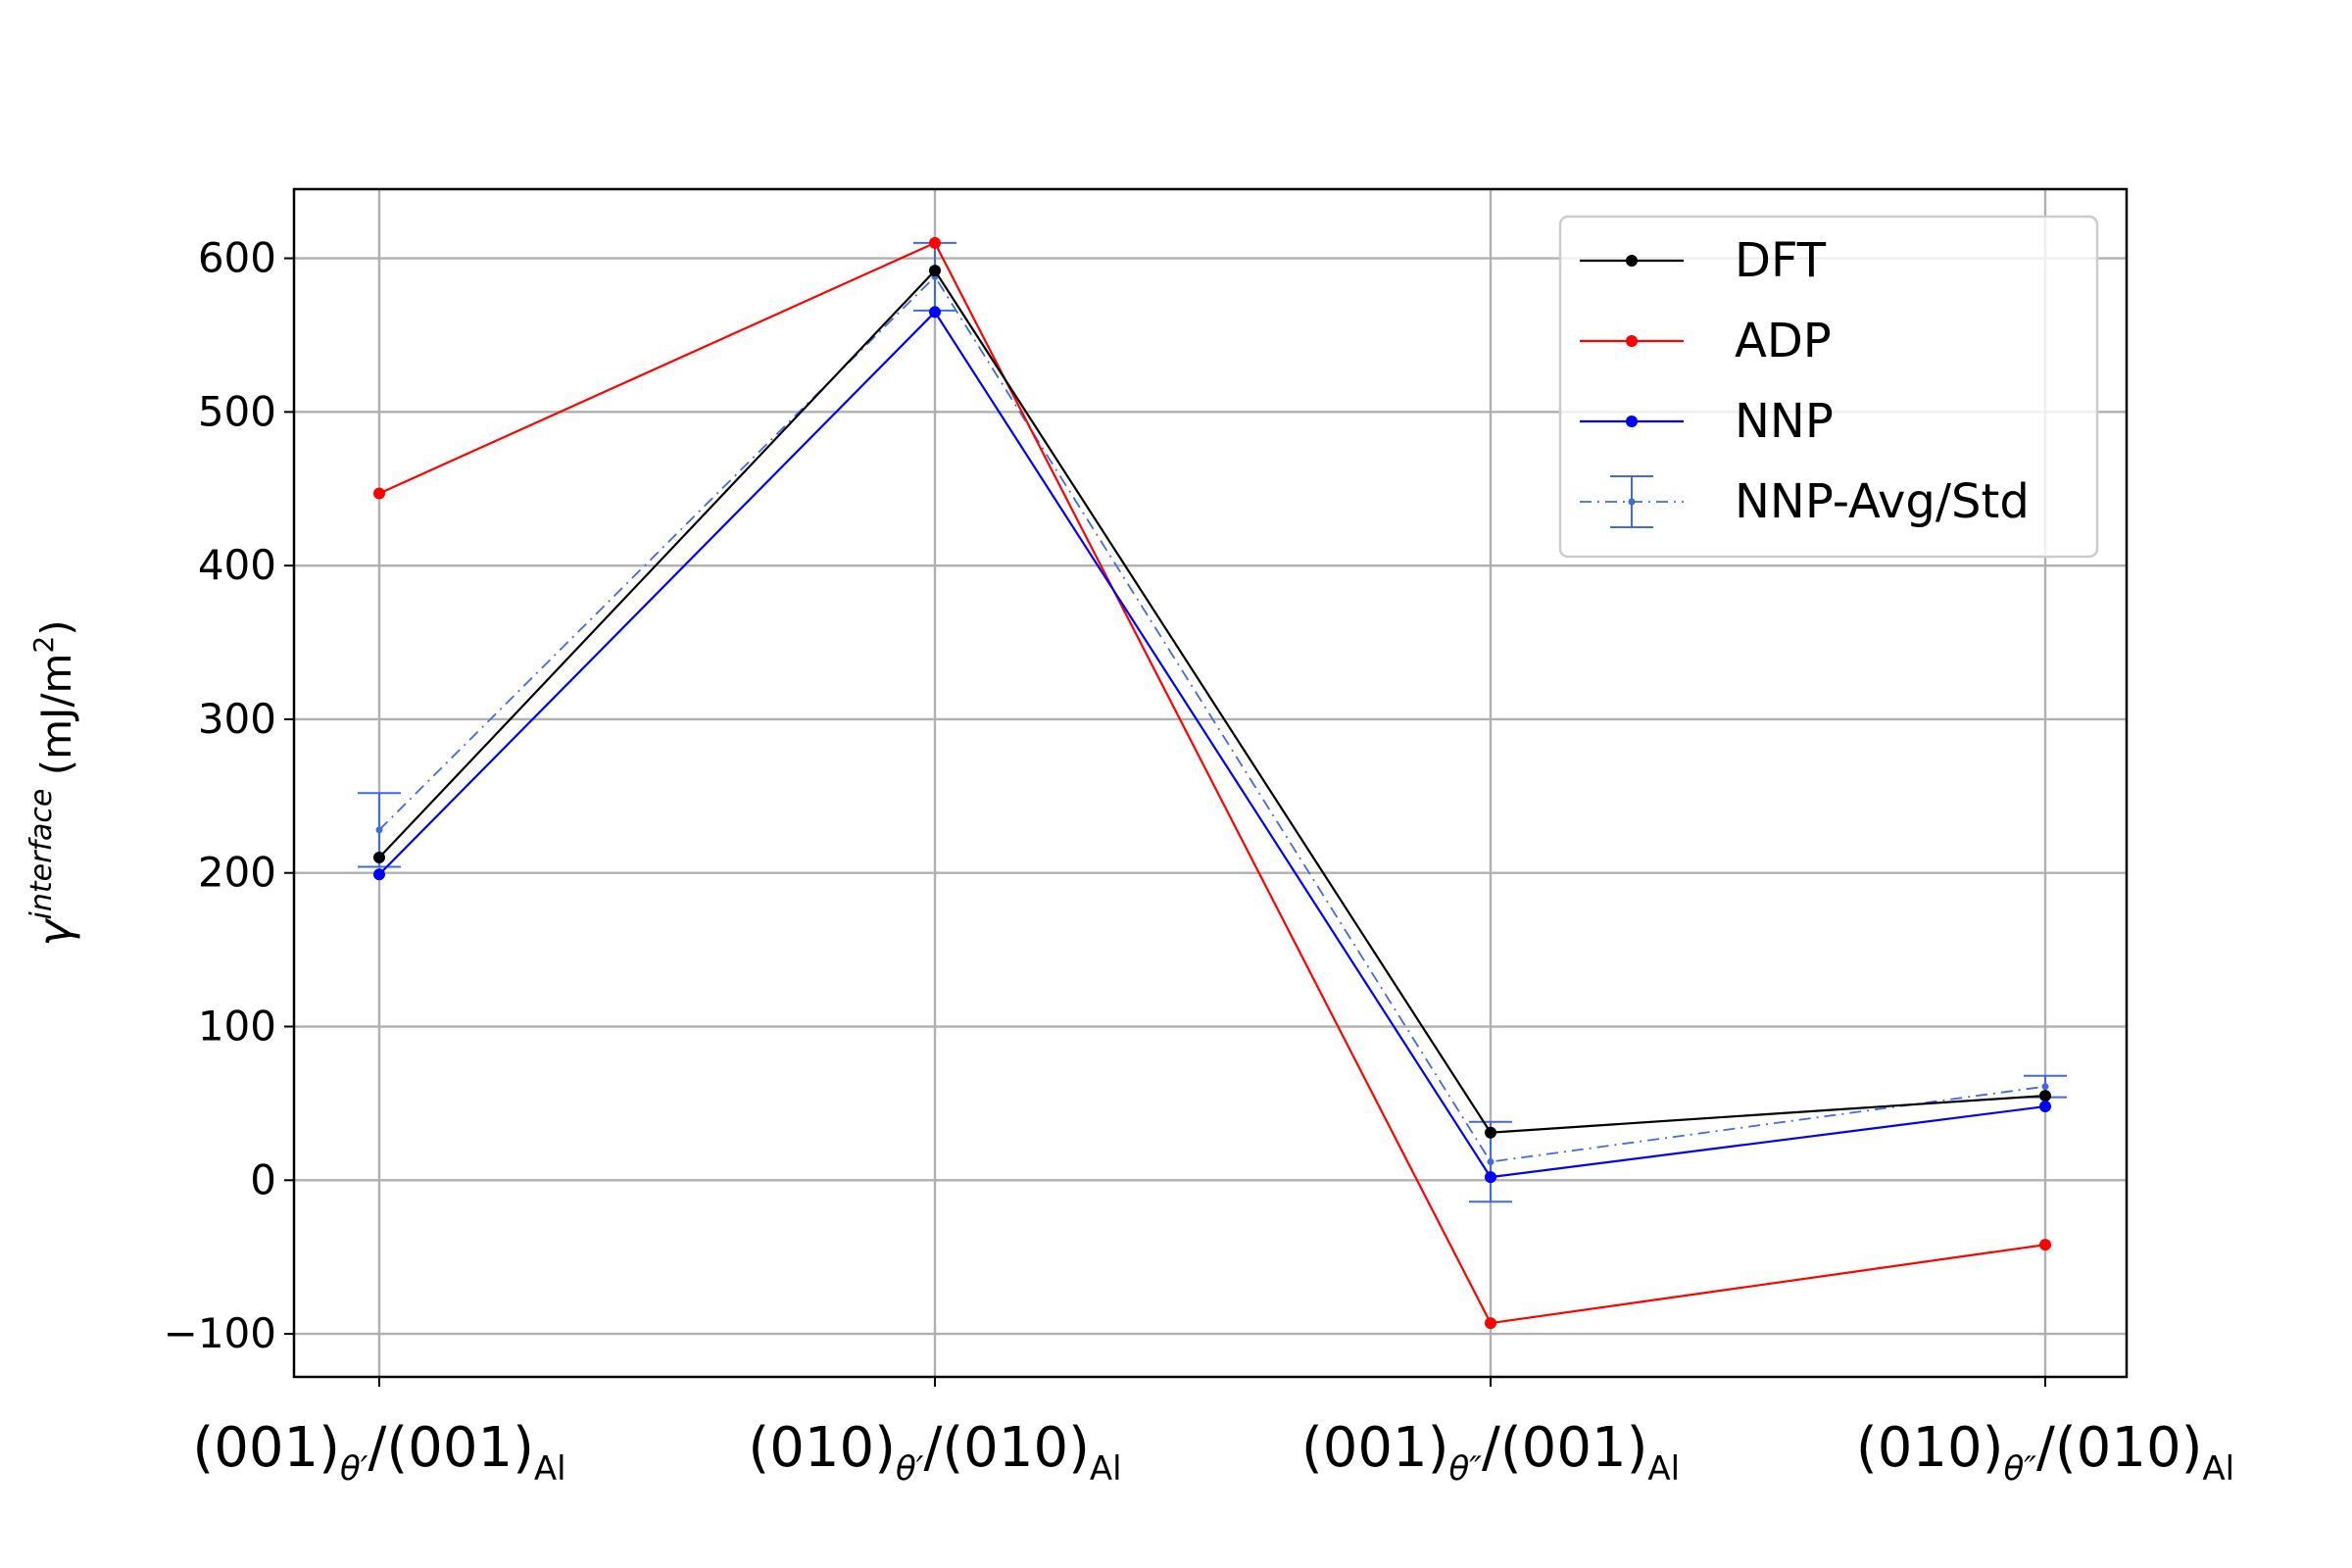 The image size is (2352, 1568). What do you see at coordinates (56, 627) in the screenshot?
I see `y-axis-label-unit: )` at bounding box center [56, 627].